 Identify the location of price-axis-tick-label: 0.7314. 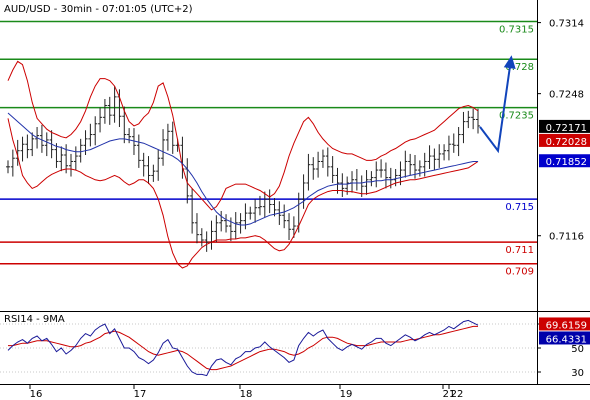
(566, 24).